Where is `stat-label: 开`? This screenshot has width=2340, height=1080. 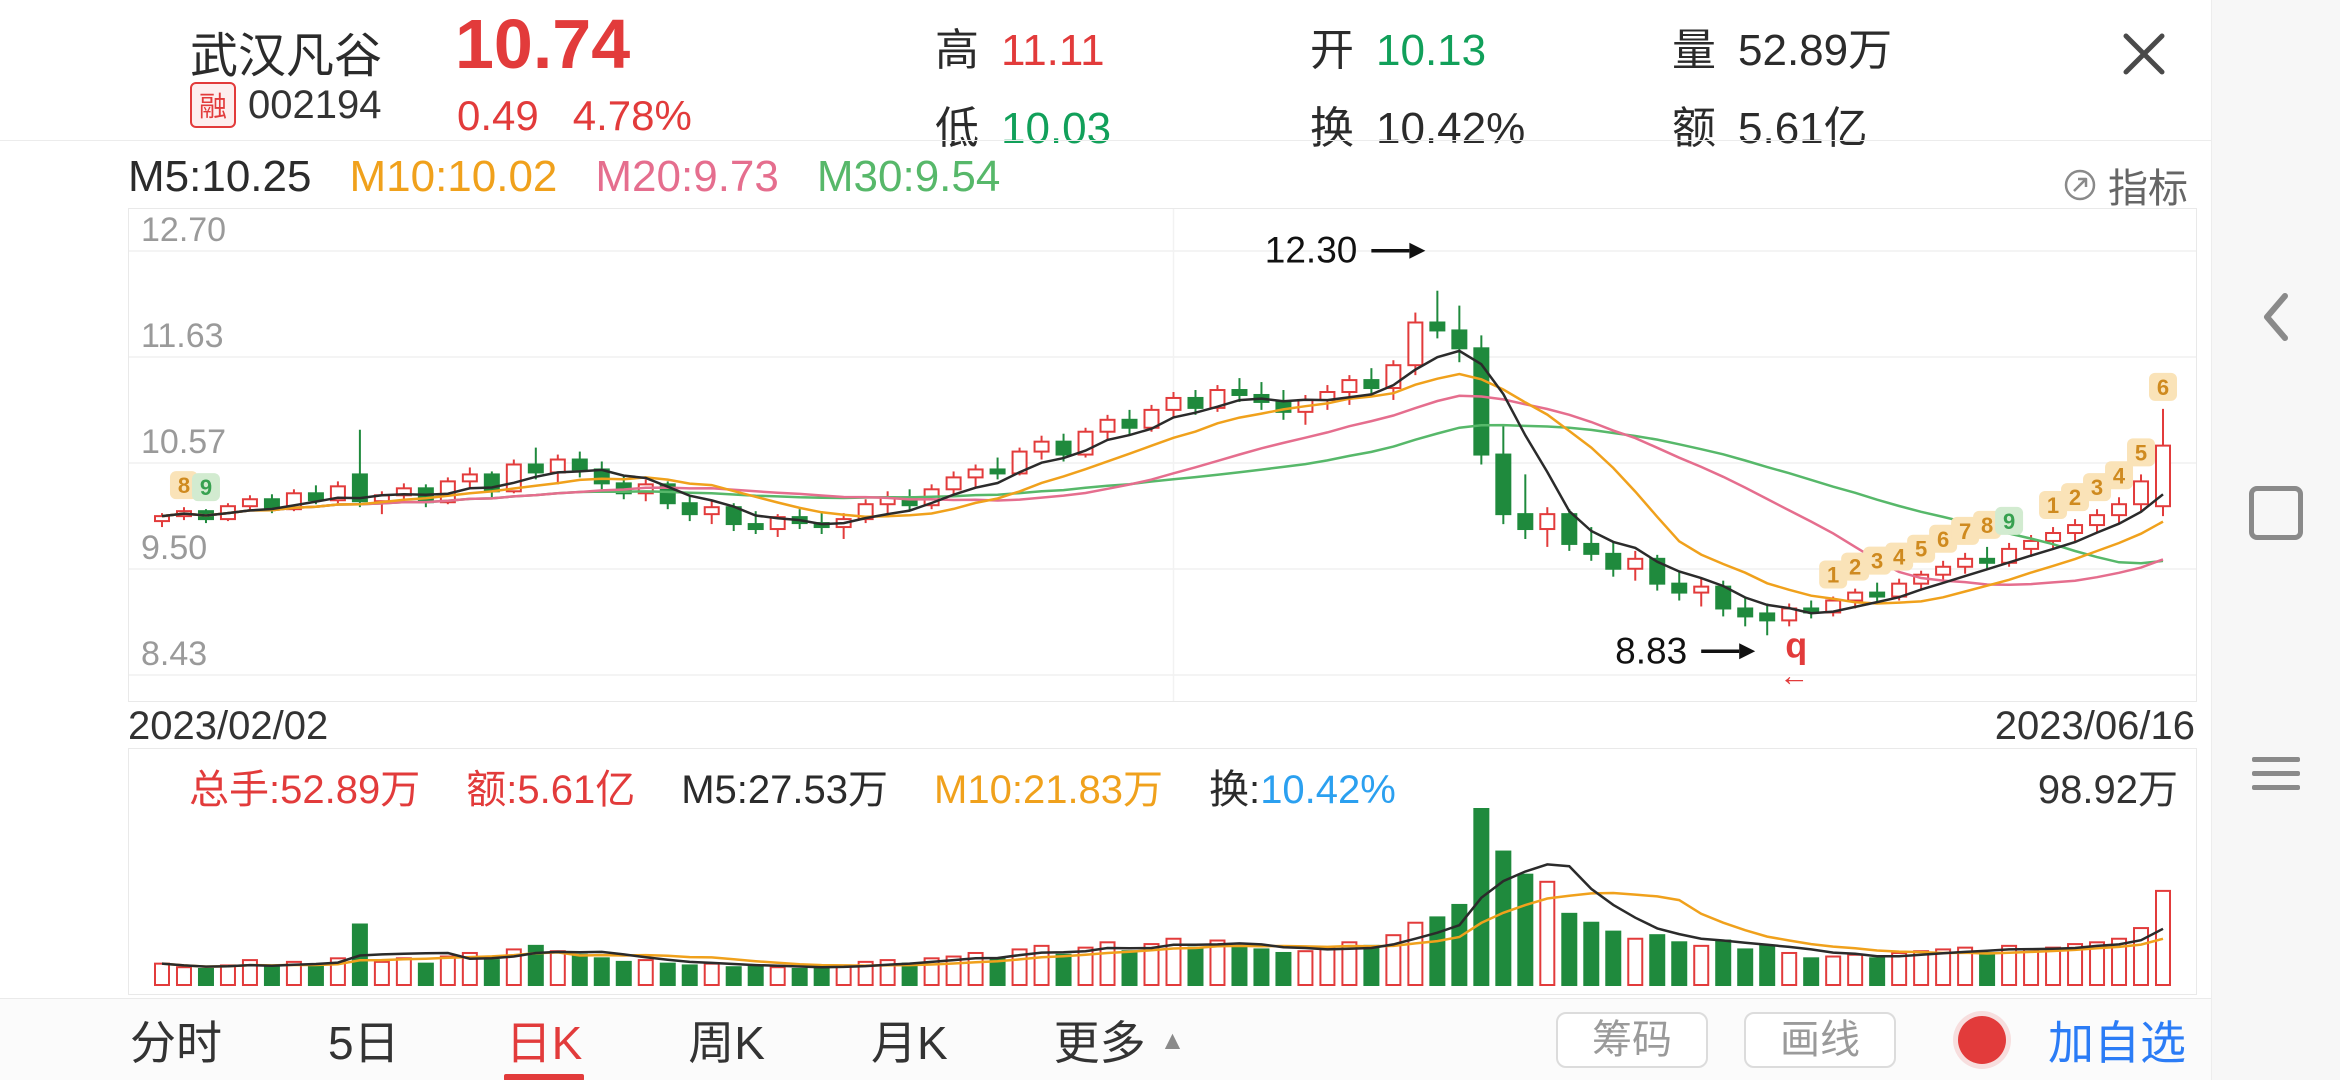 stat-label: 开 is located at coordinates (1332, 50).